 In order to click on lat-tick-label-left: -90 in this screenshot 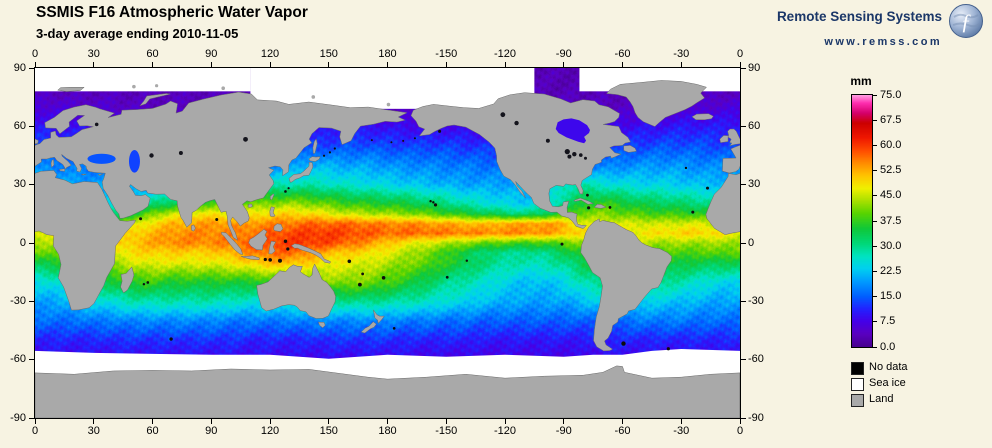, I will do `click(18, 417)`.